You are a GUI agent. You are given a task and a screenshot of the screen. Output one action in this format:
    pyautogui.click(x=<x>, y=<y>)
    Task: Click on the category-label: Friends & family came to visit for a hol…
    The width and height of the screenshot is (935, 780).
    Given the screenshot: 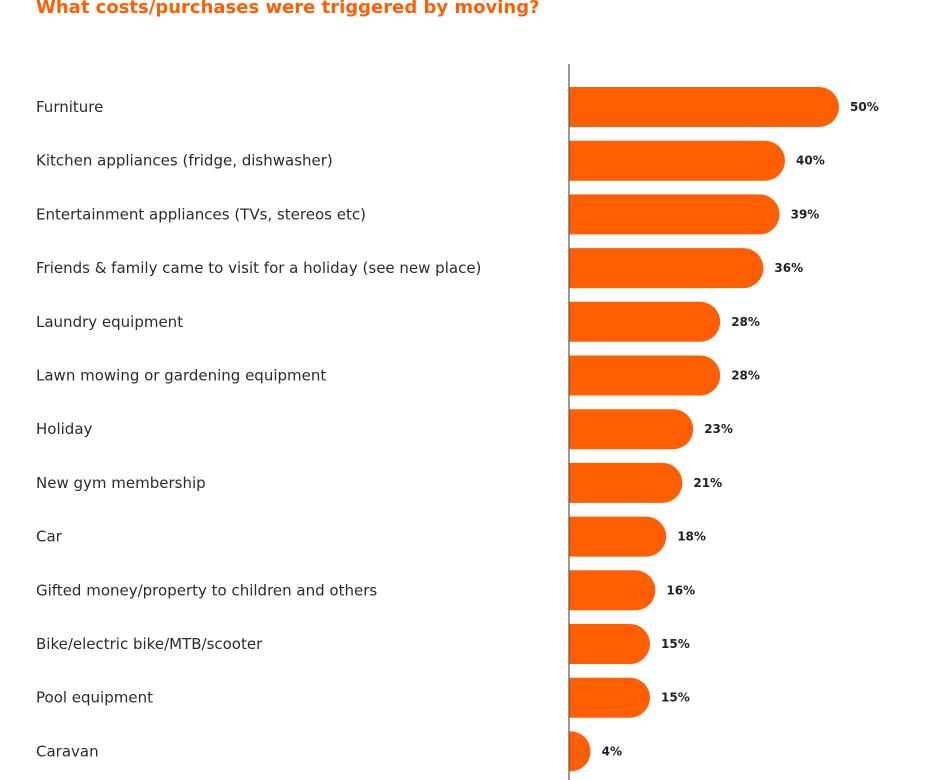 What is the action you would take?
    pyautogui.click(x=258, y=268)
    